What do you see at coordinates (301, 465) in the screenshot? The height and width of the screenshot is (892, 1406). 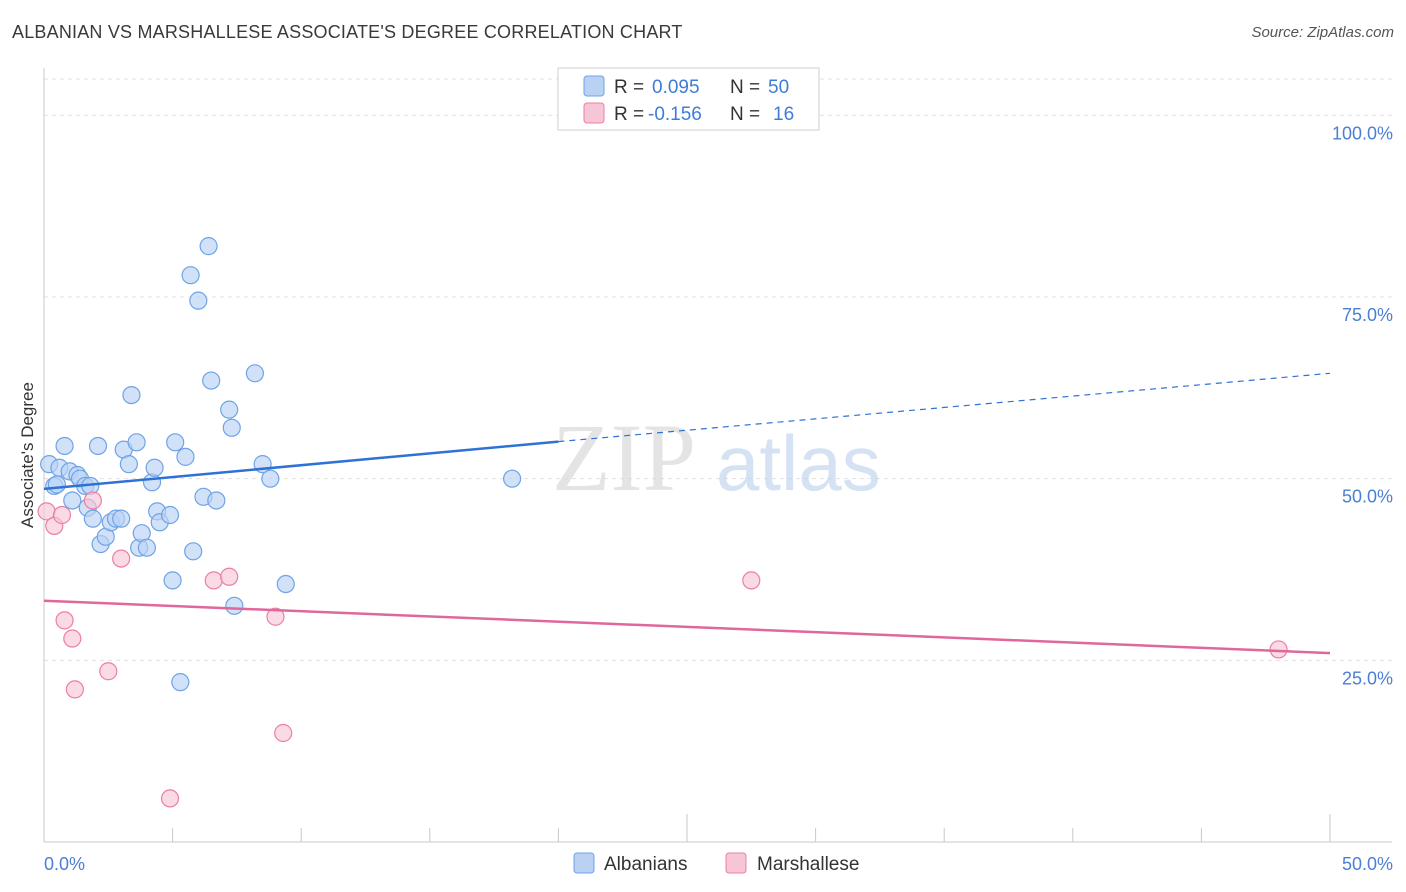 I see `albanian-trend-line` at bounding box center [301, 465].